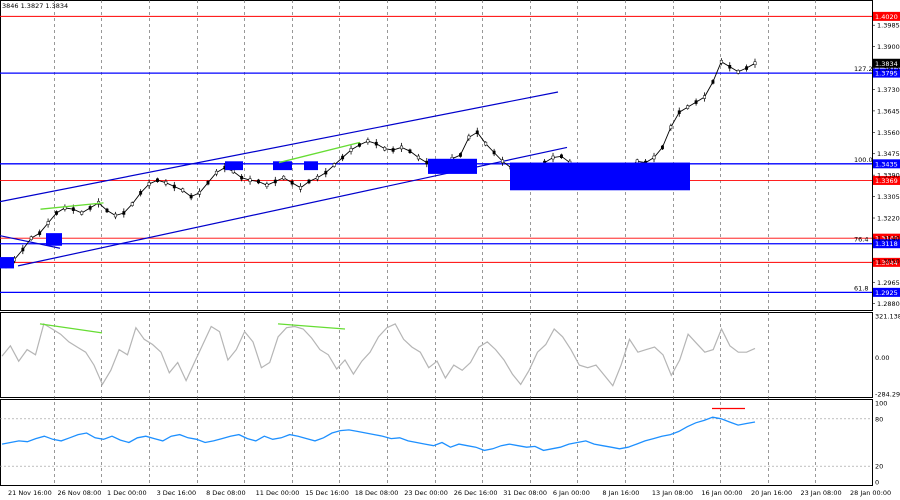 This screenshot has width=900, height=500. What do you see at coordinates (30, 242) in the screenshot?
I see `left-trend-line` at bounding box center [30, 242].